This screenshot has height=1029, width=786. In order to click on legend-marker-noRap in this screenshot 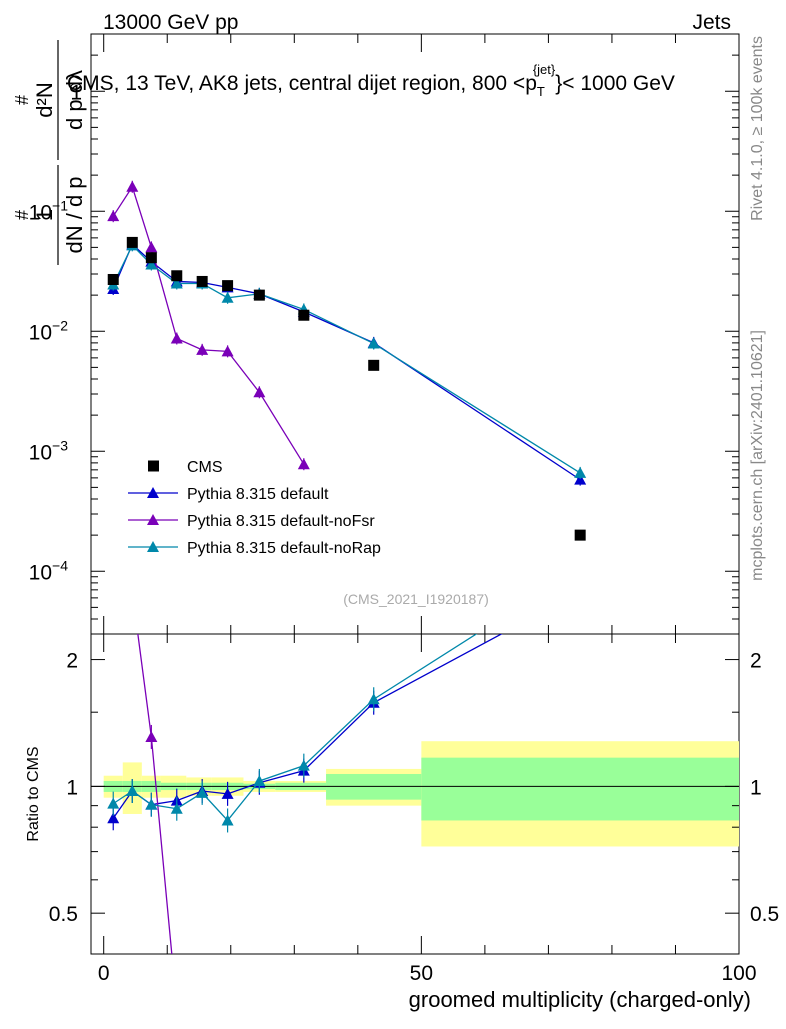, I will do `click(153, 546)`.